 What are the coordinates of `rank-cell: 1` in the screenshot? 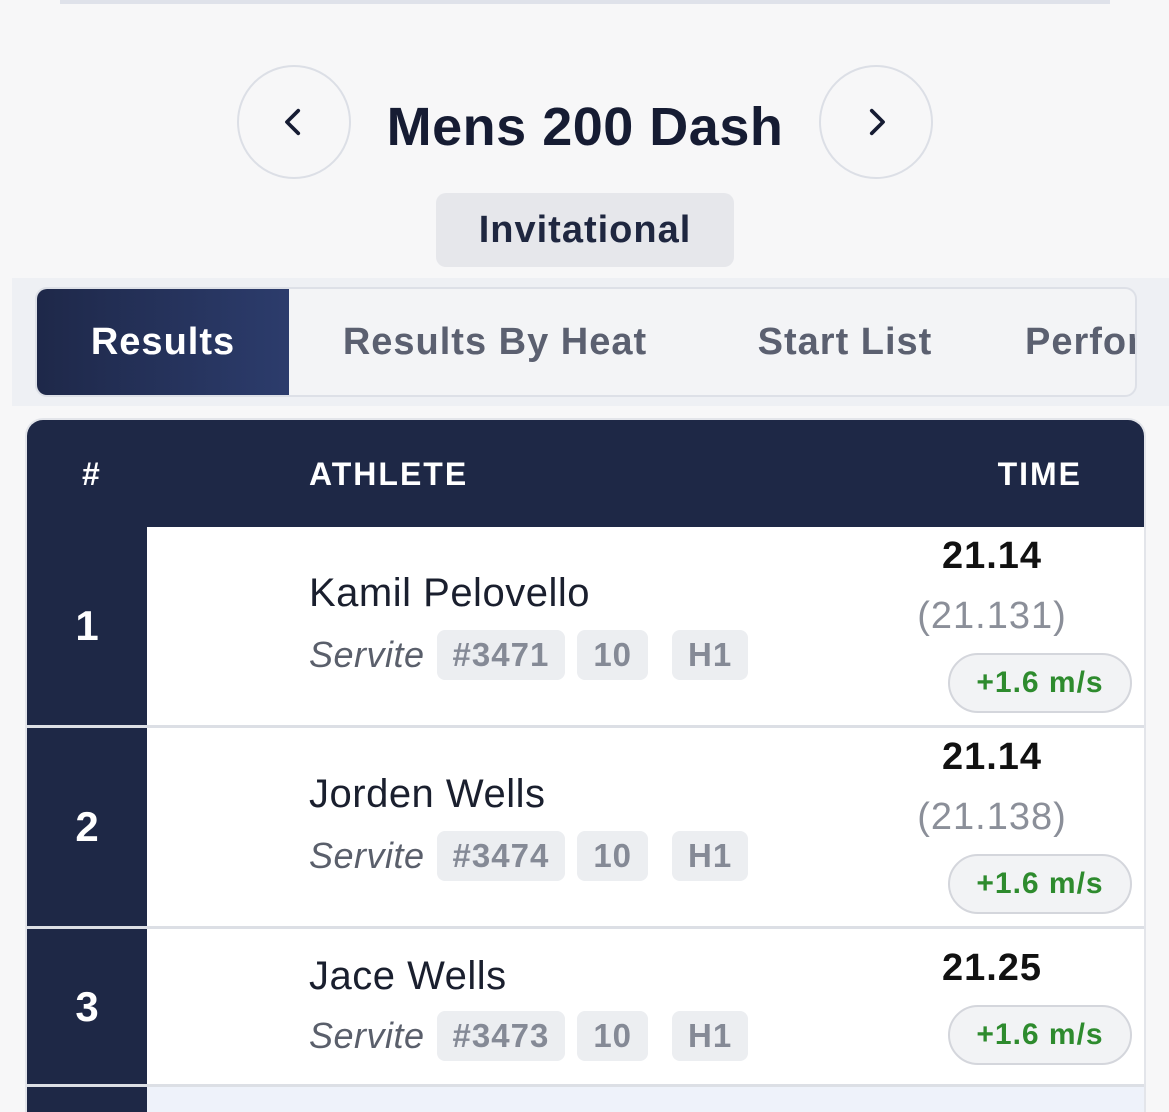 It's located at (87, 626).